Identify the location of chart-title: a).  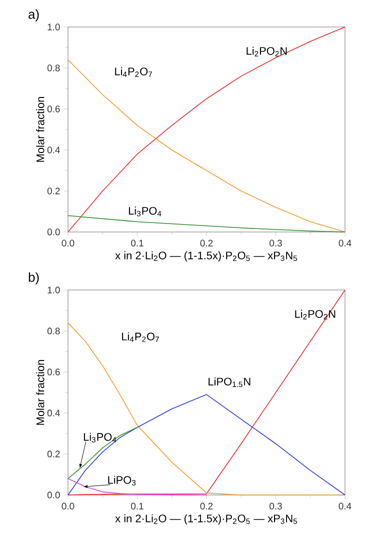
(33, 15).